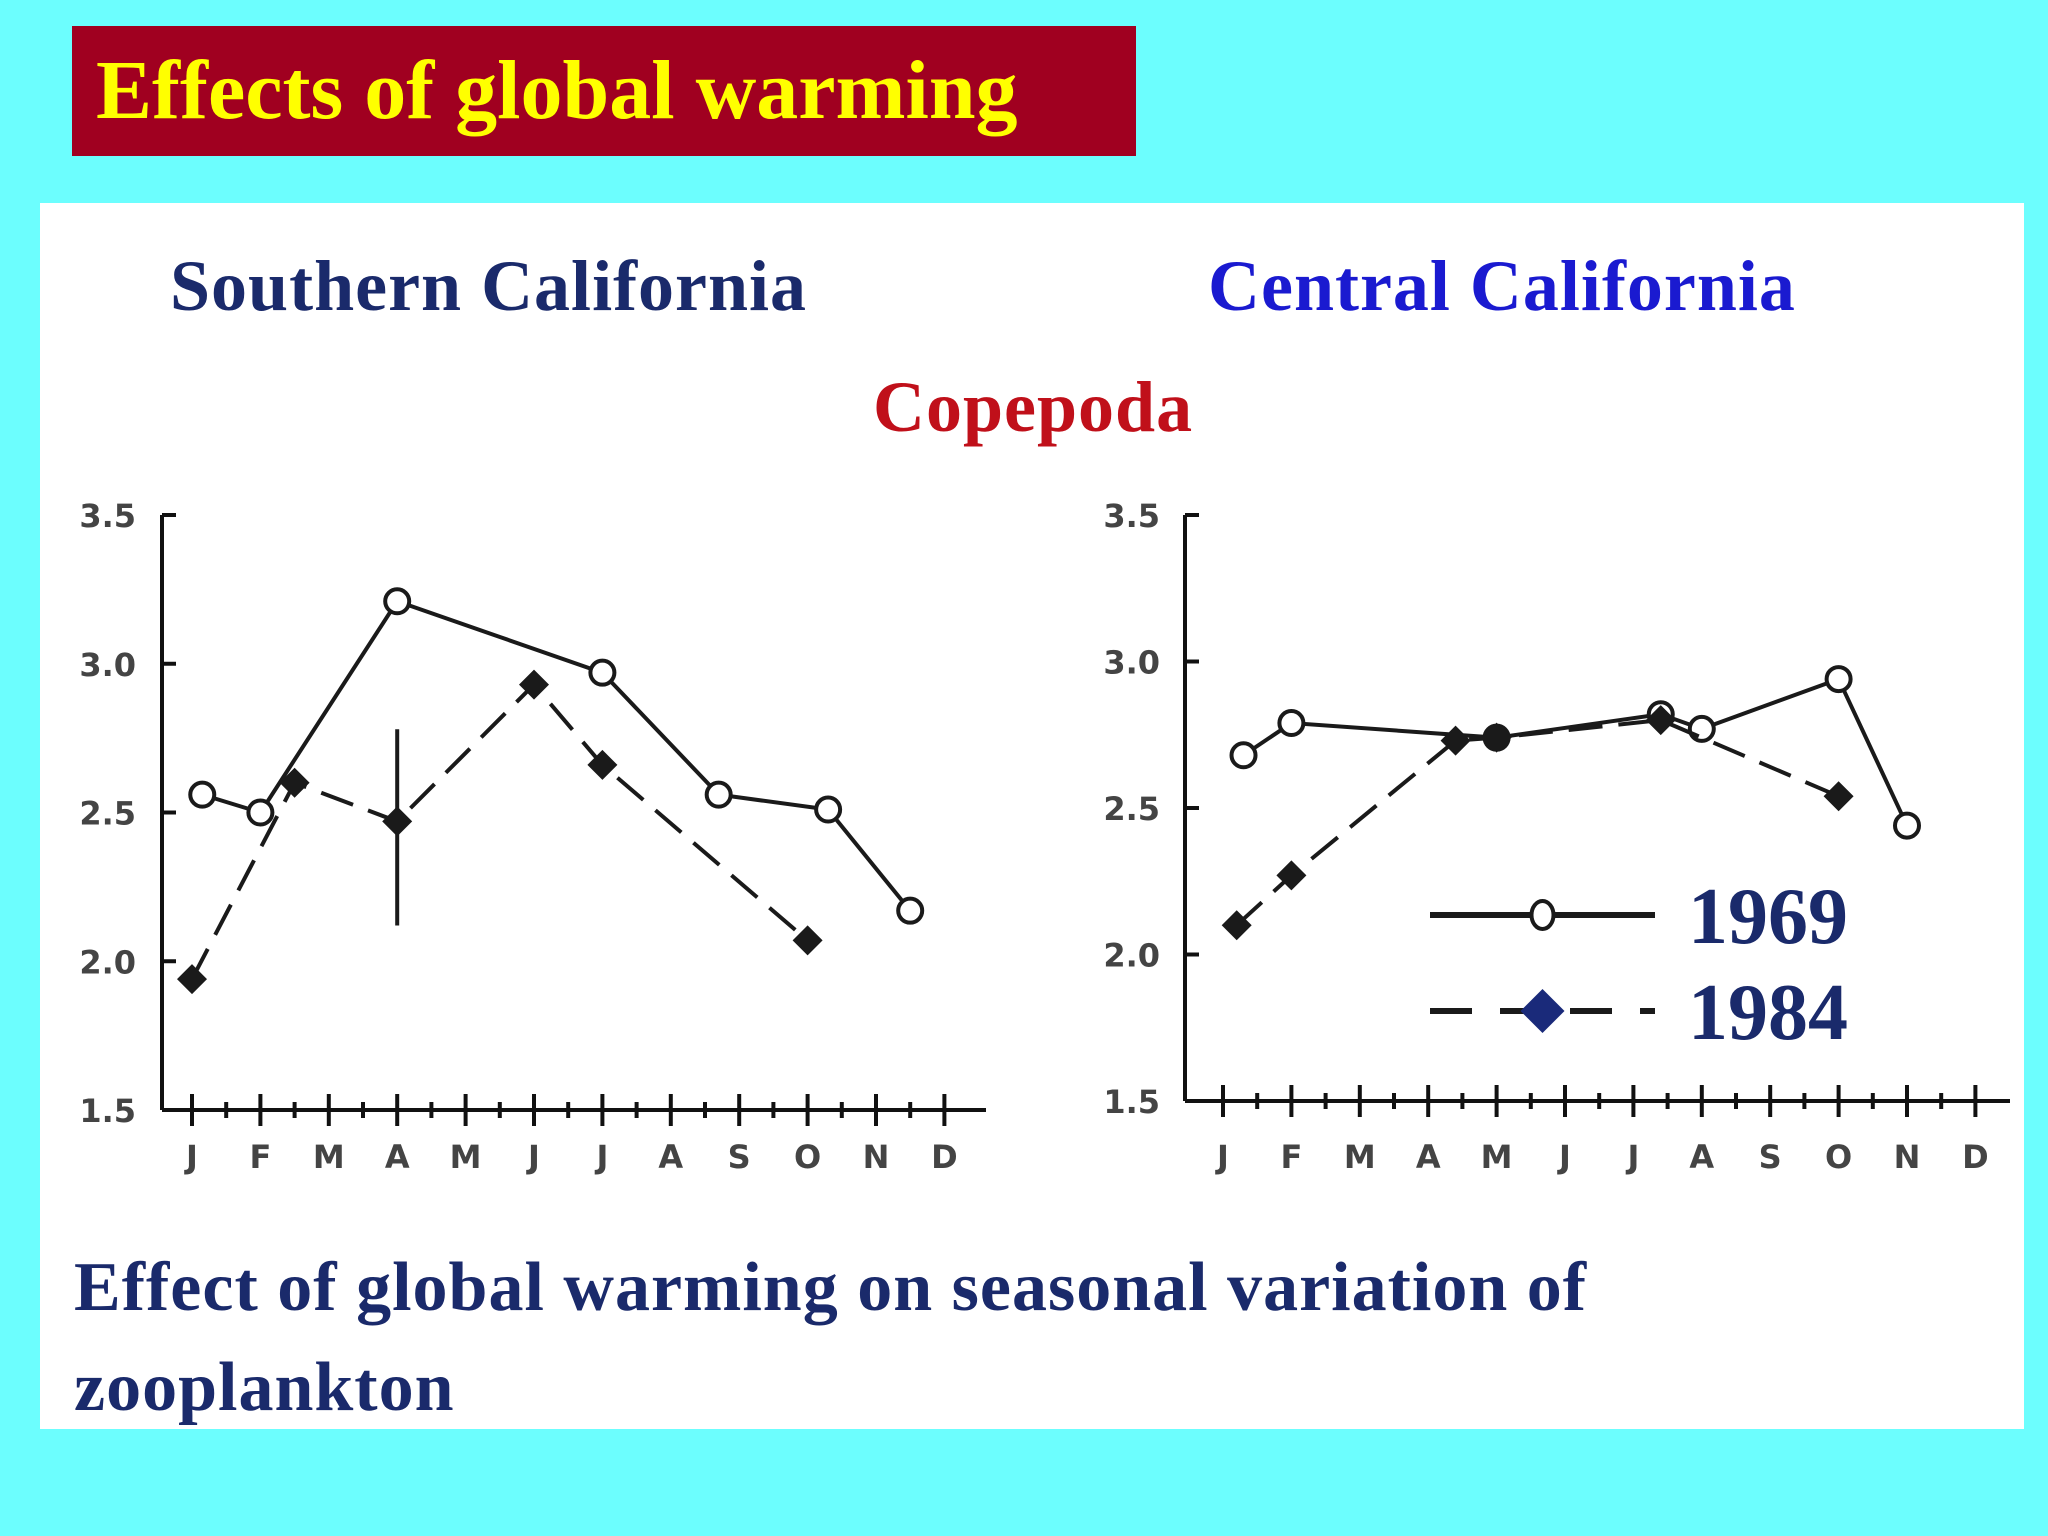  I want to click on legend-label-1984: 1984, so click(1768, 1013).